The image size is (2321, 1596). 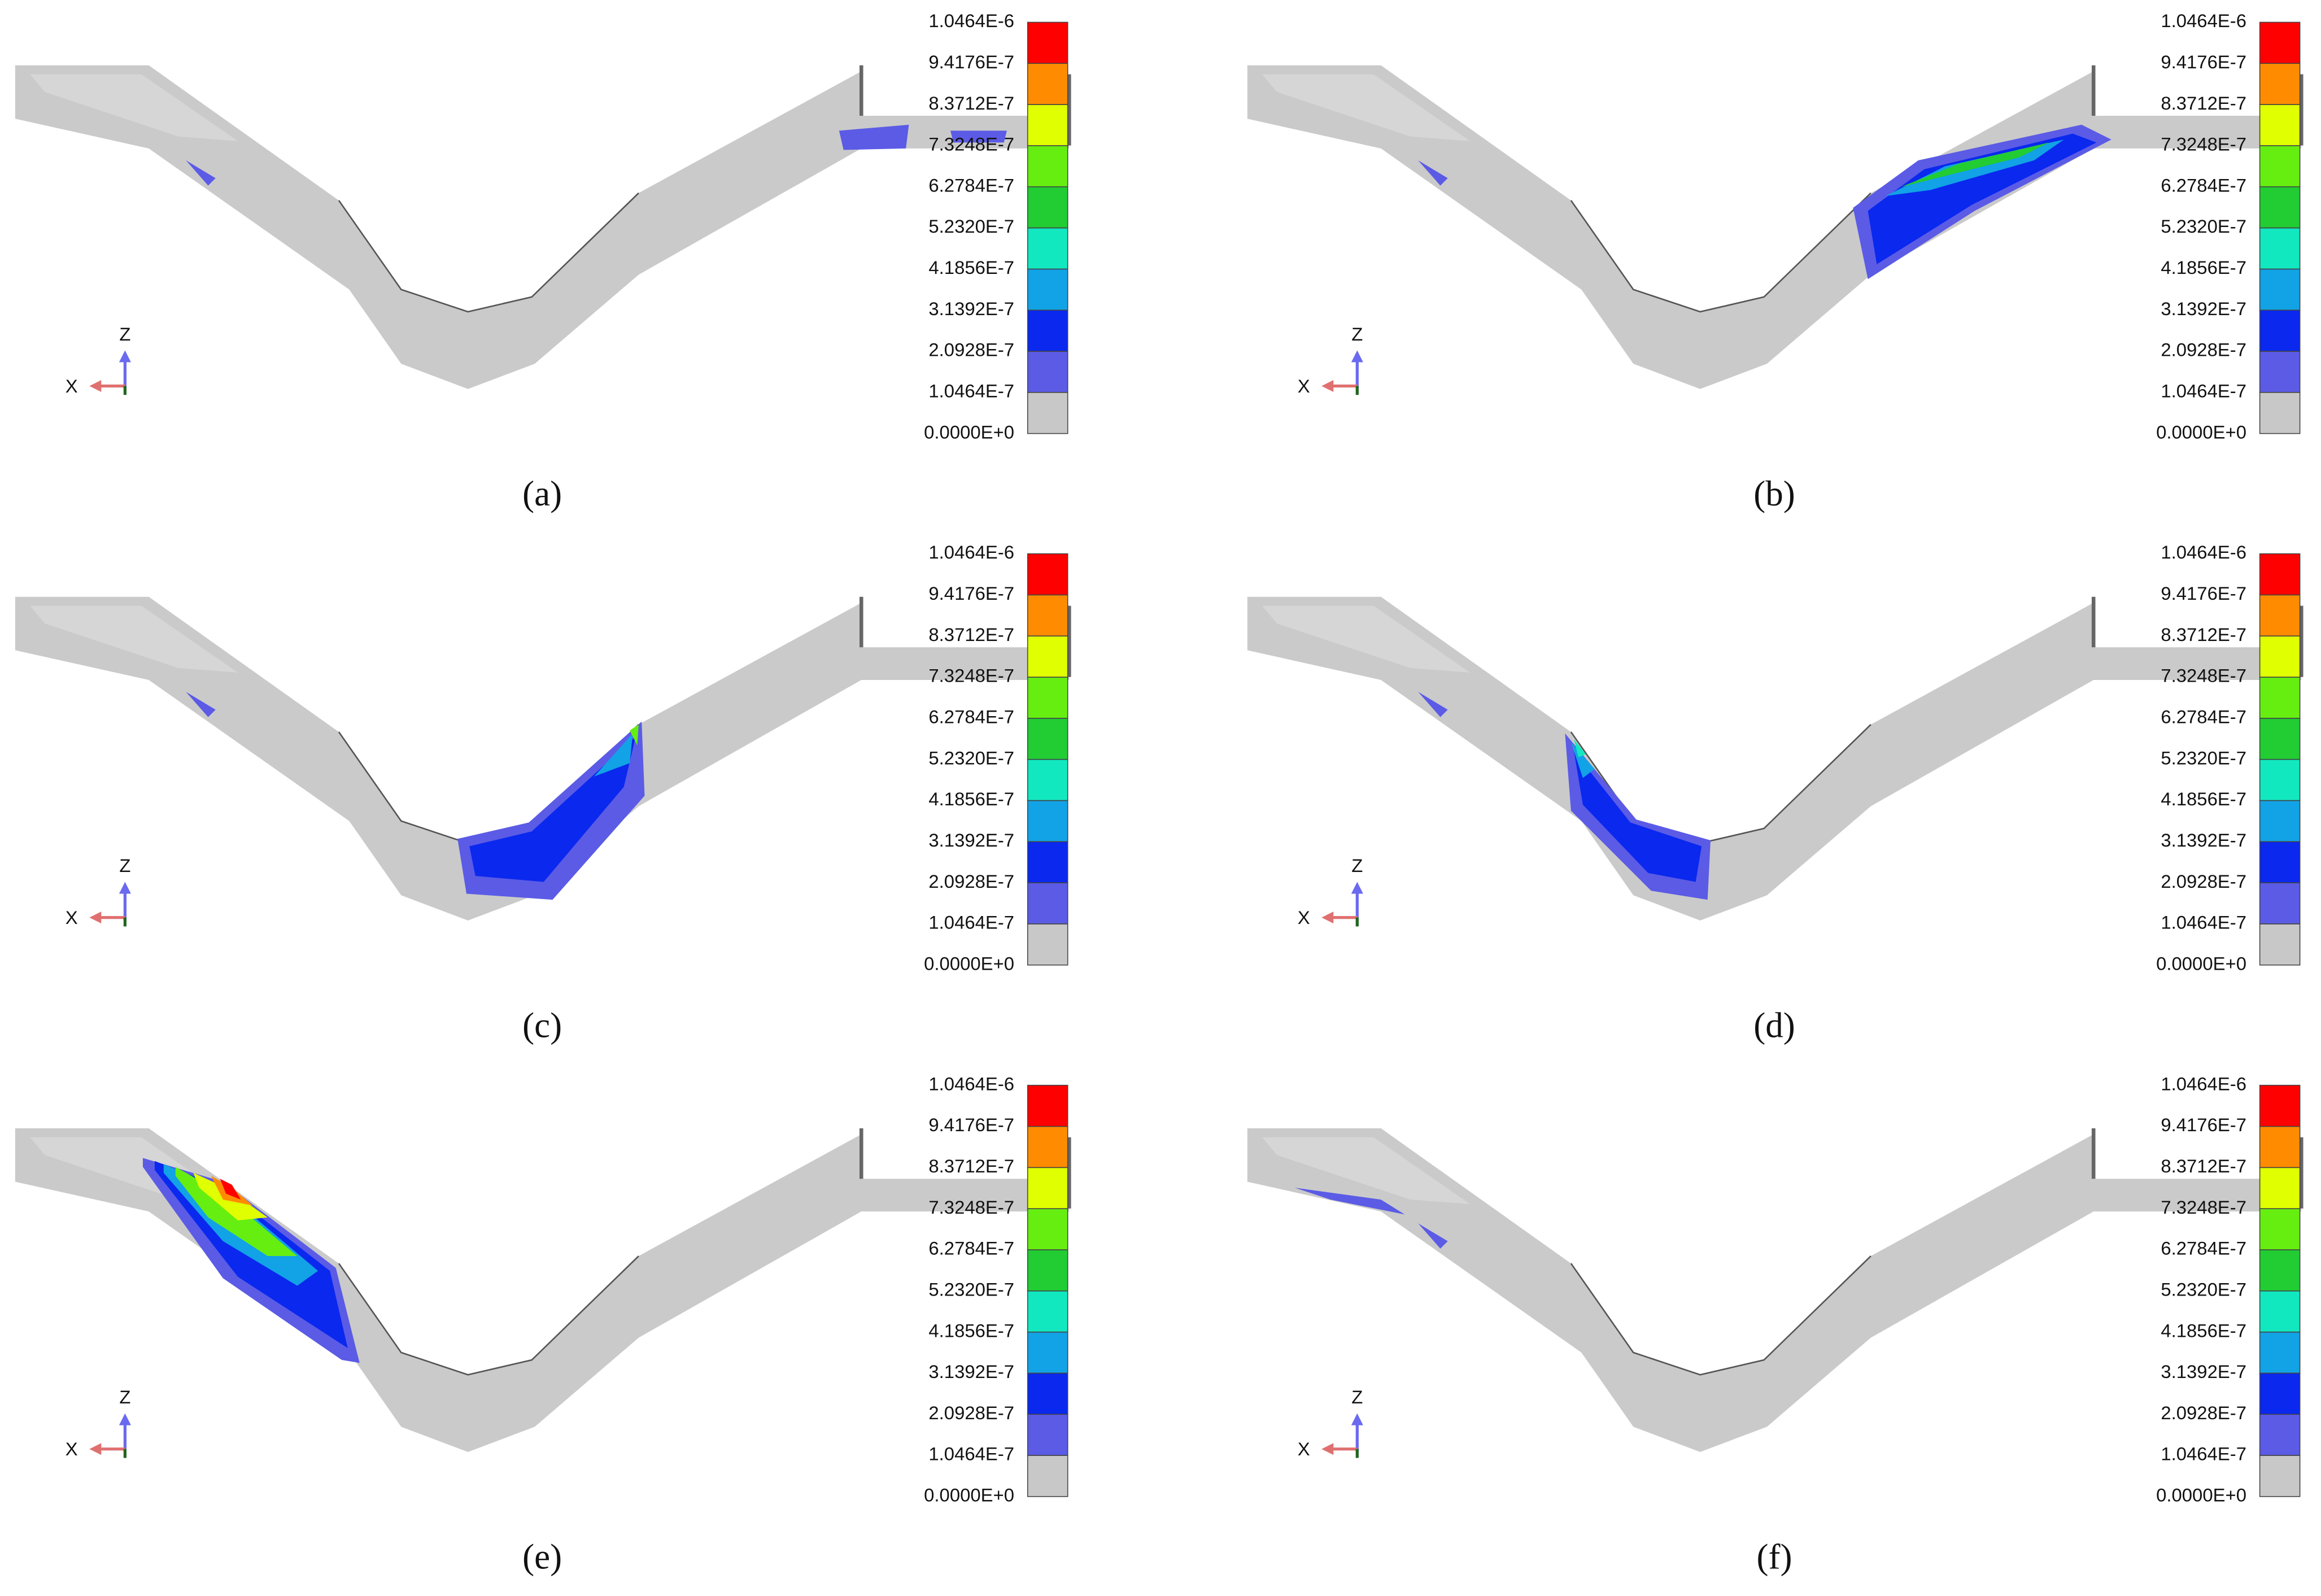 What do you see at coordinates (1774, 1556) in the screenshot?
I see `panel-label: (f)` at bounding box center [1774, 1556].